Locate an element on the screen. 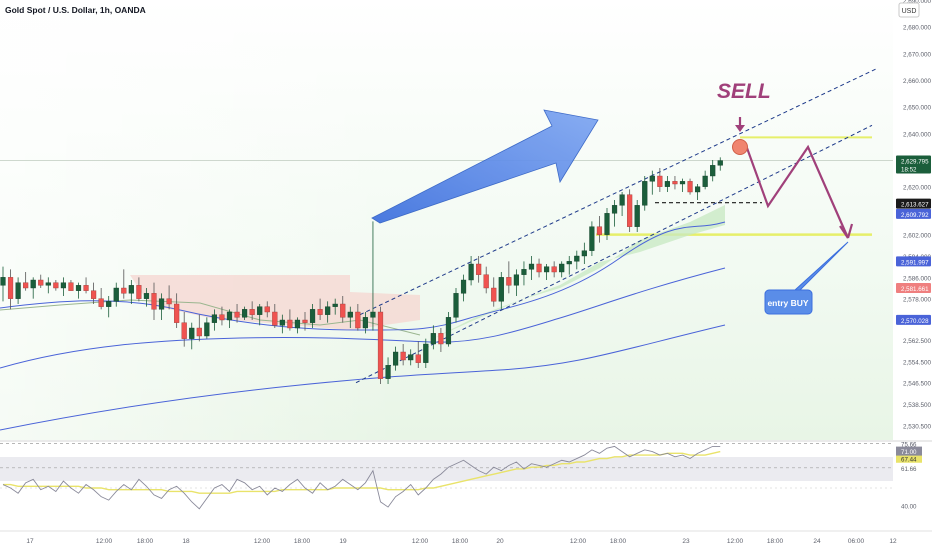  projection-arrowhead-icon is located at coordinates (846, 231).